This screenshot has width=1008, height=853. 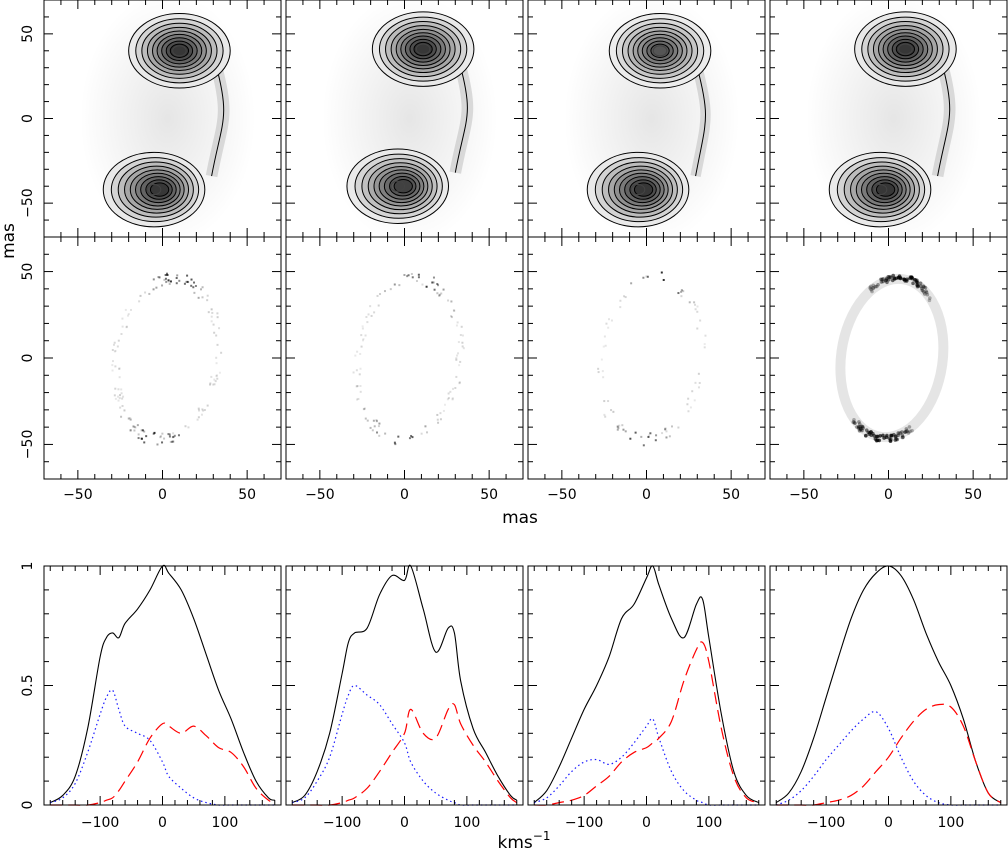 I want to click on spectrum-panel-3-xticklabel-1: 0, so click(x=646, y=823).